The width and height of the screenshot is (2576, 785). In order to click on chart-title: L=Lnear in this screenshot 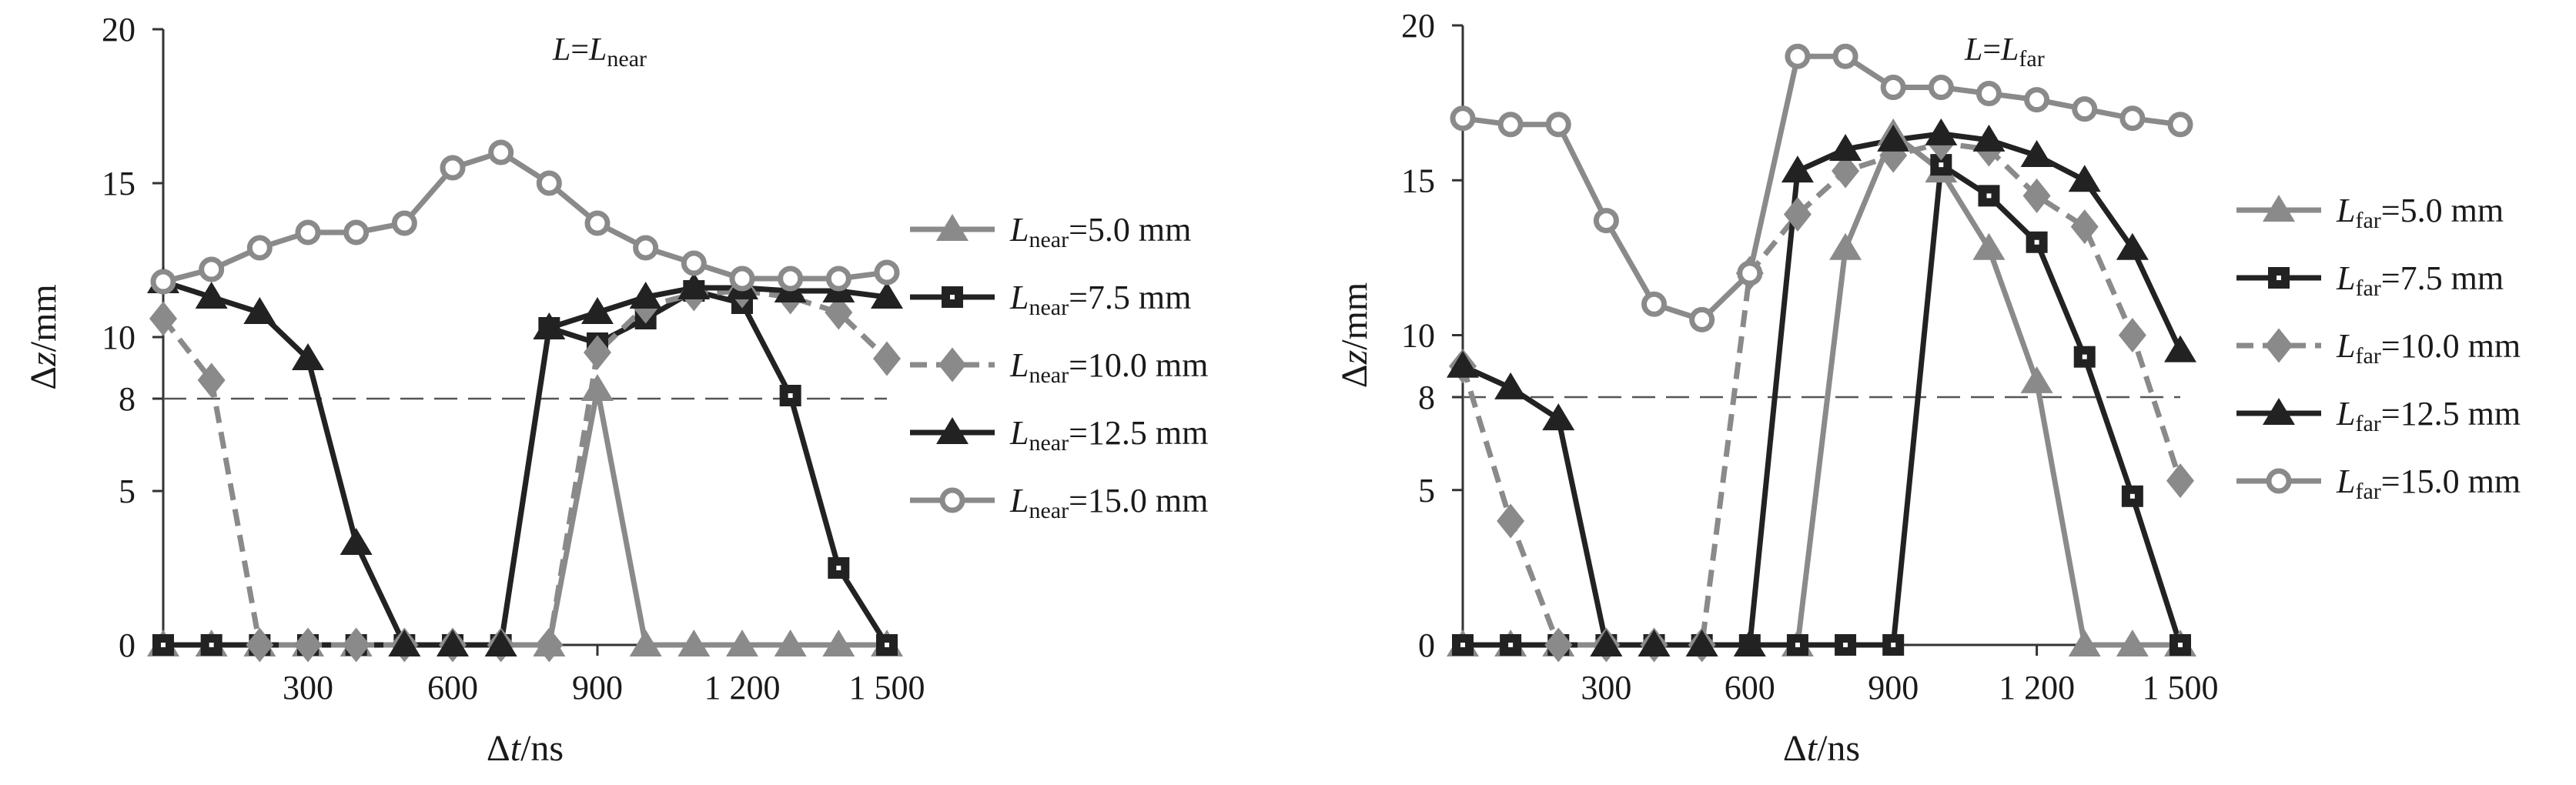, I will do `click(600, 52)`.